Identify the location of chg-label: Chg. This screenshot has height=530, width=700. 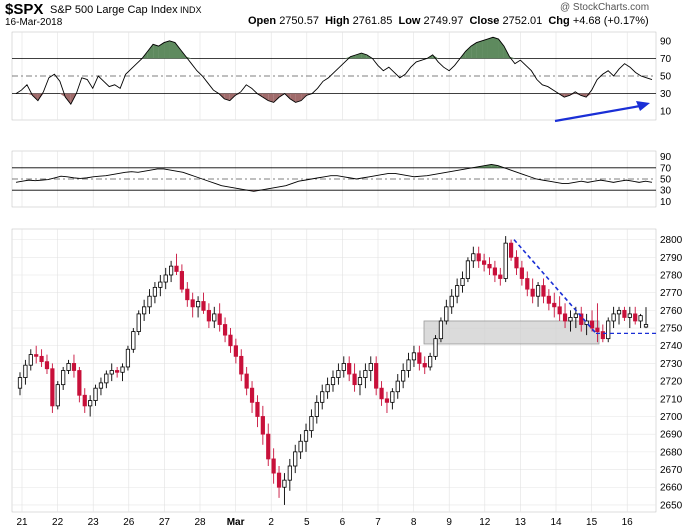
(559, 21).